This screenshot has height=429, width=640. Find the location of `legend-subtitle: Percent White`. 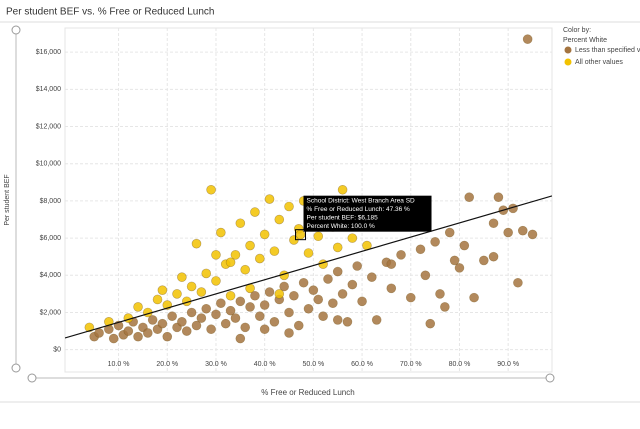

legend-subtitle: Percent White is located at coordinates (585, 40).